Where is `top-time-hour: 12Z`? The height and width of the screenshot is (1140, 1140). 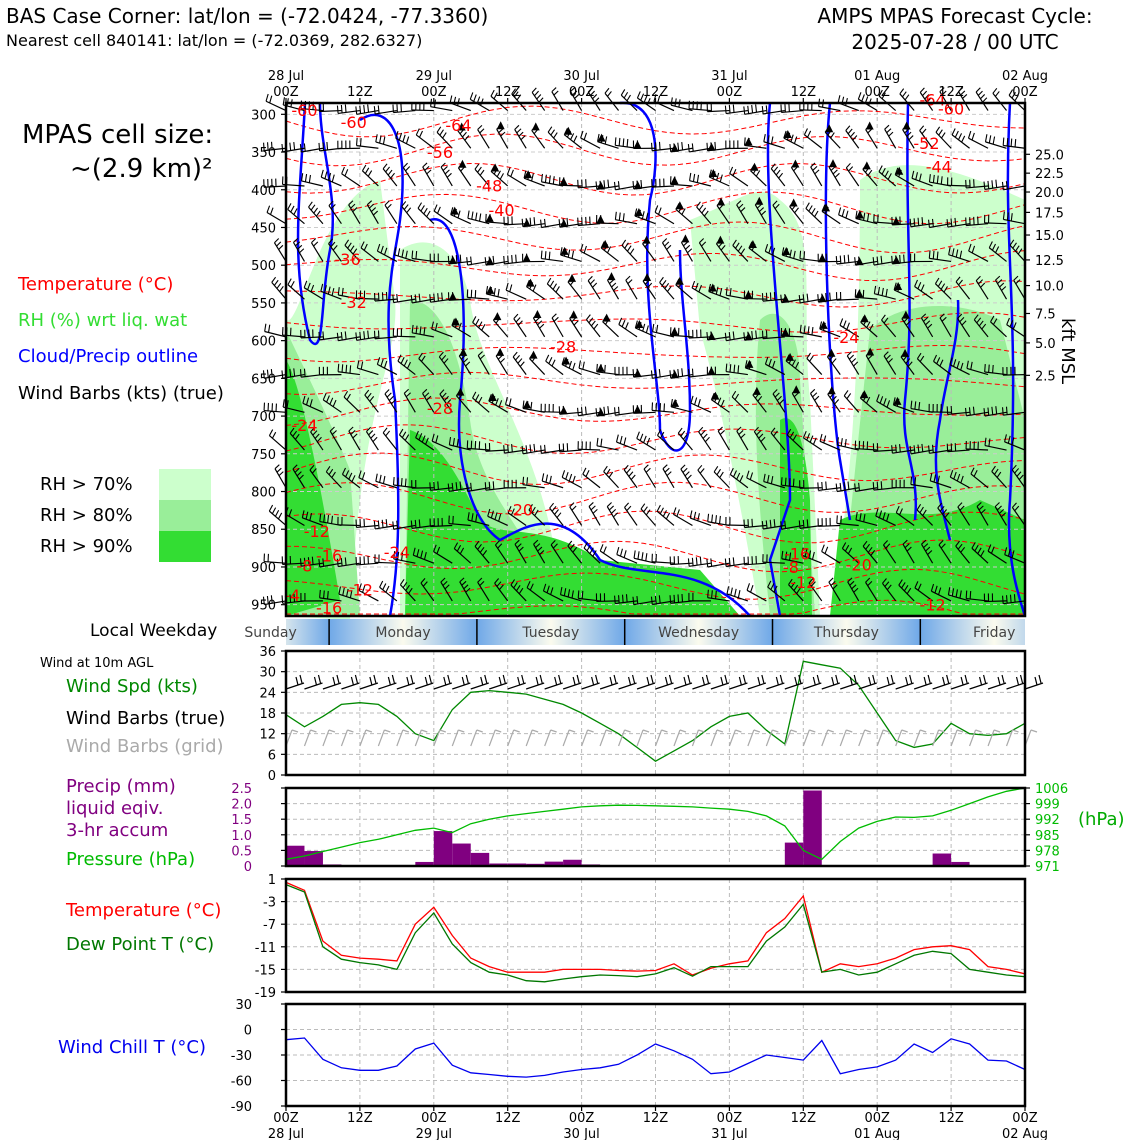
top-time-hour: 12Z is located at coordinates (804, 92).